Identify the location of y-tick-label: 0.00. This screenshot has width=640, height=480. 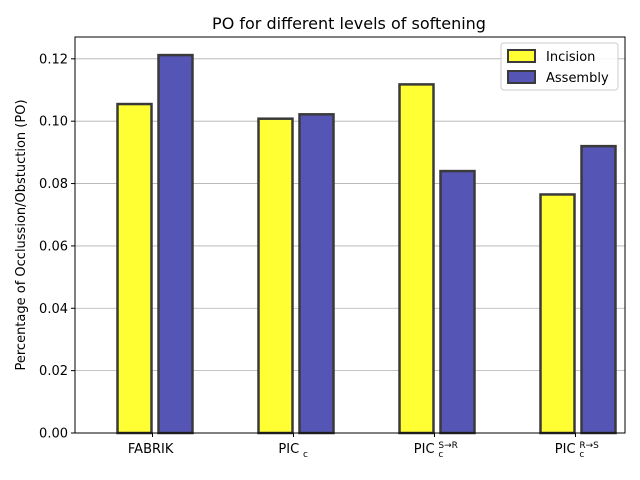
(53, 434).